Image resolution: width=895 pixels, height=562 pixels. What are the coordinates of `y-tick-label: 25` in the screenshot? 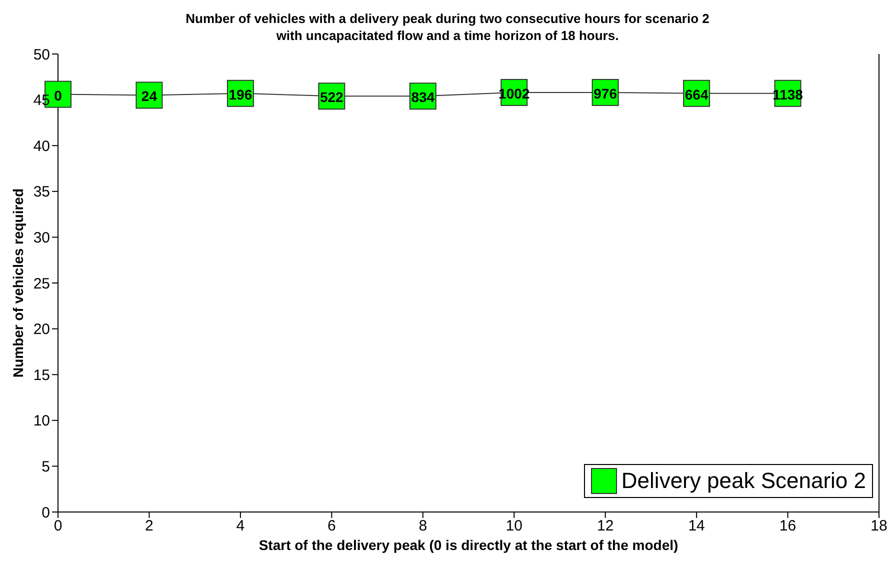 It's located at (41, 283).